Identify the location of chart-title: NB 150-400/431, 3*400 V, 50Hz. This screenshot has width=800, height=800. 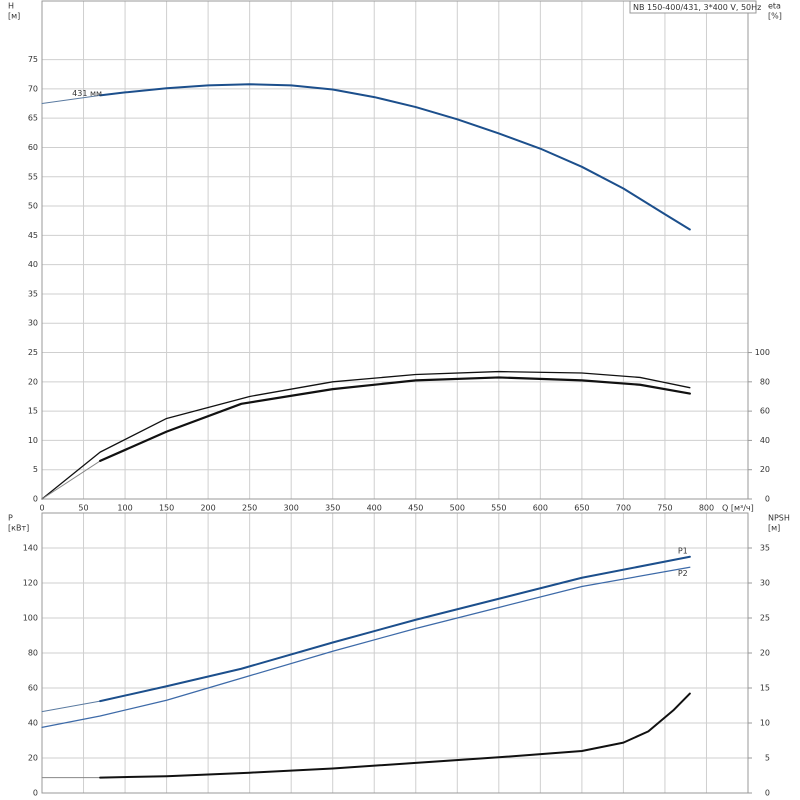
(697, 7).